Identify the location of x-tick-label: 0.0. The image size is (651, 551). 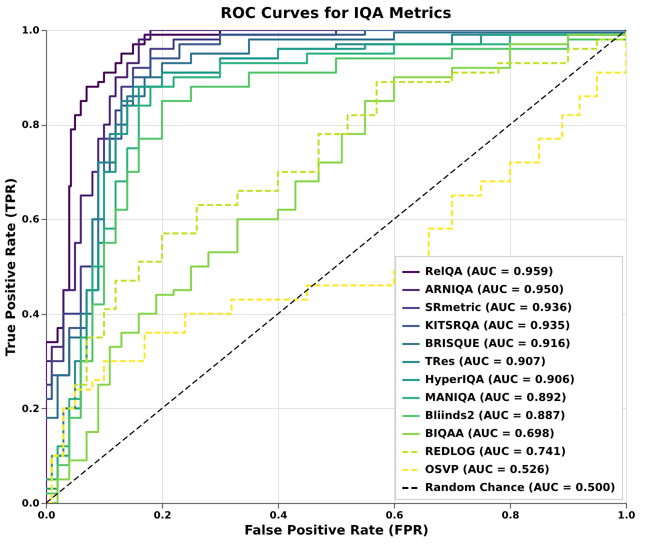
(47, 516).